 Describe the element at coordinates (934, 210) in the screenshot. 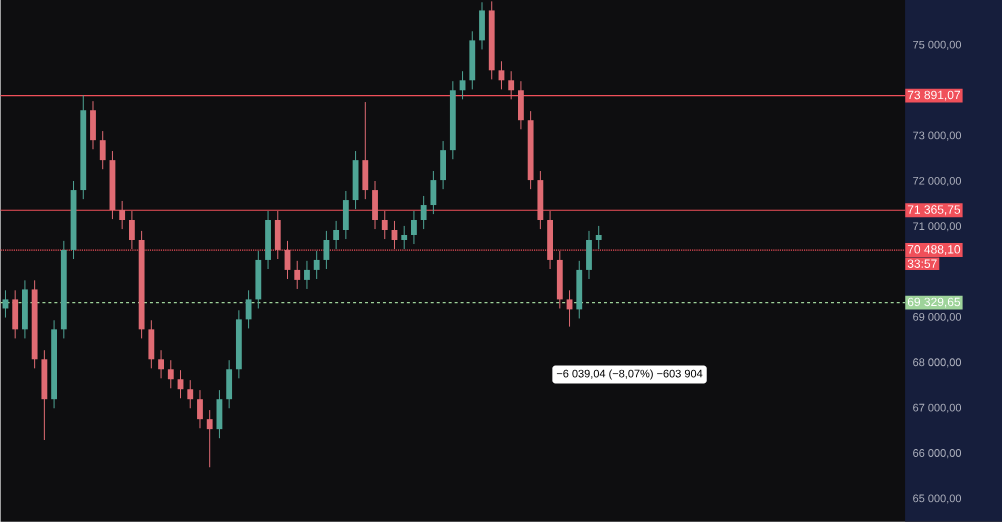

I see `ref-line-label: 71 365,75` at that location.